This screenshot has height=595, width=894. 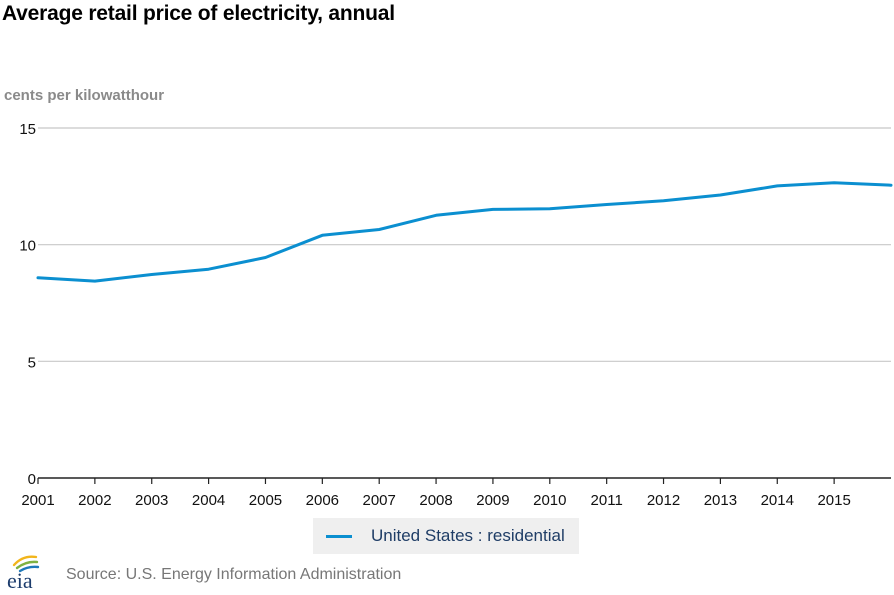 I want to click on eia-logo-arc-yellow, so click(x=25, y=561).